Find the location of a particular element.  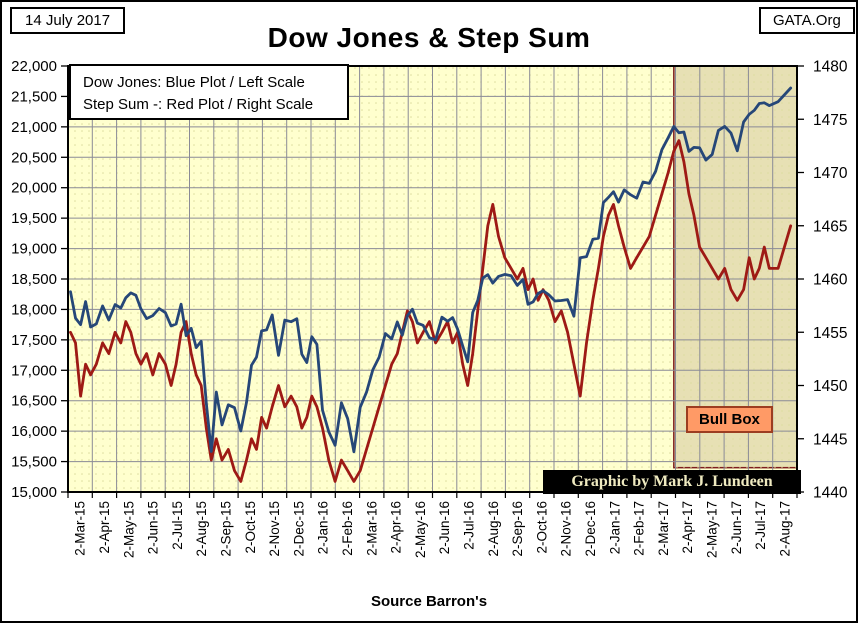

x-axis-tick-label: 2-Jun-15 is located at coordinates (153, 527).